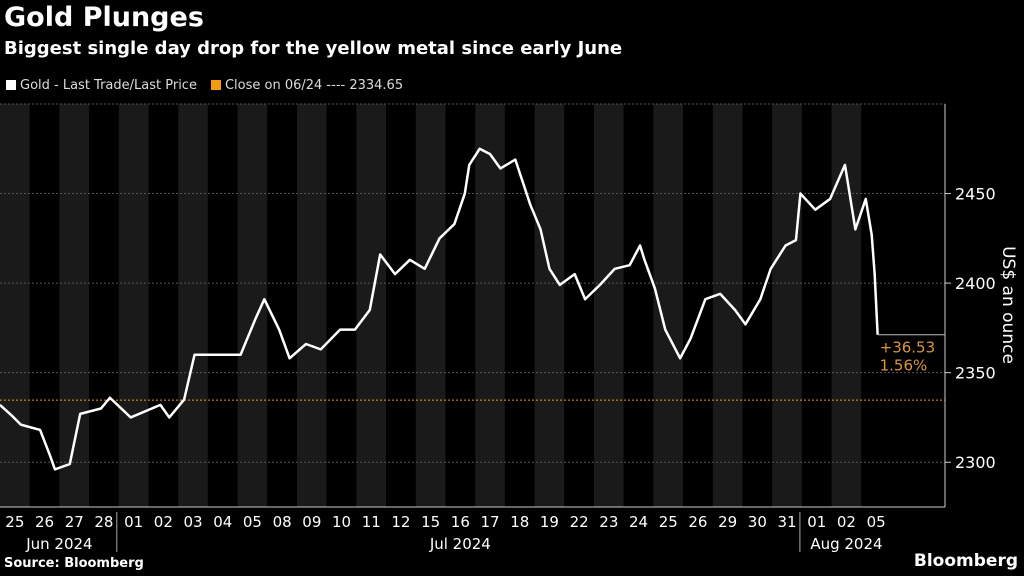  What do you see at coordinates (282, 522) in the screenshot?
I see `x-tick-label: 08` at bounding box center [282, 522].